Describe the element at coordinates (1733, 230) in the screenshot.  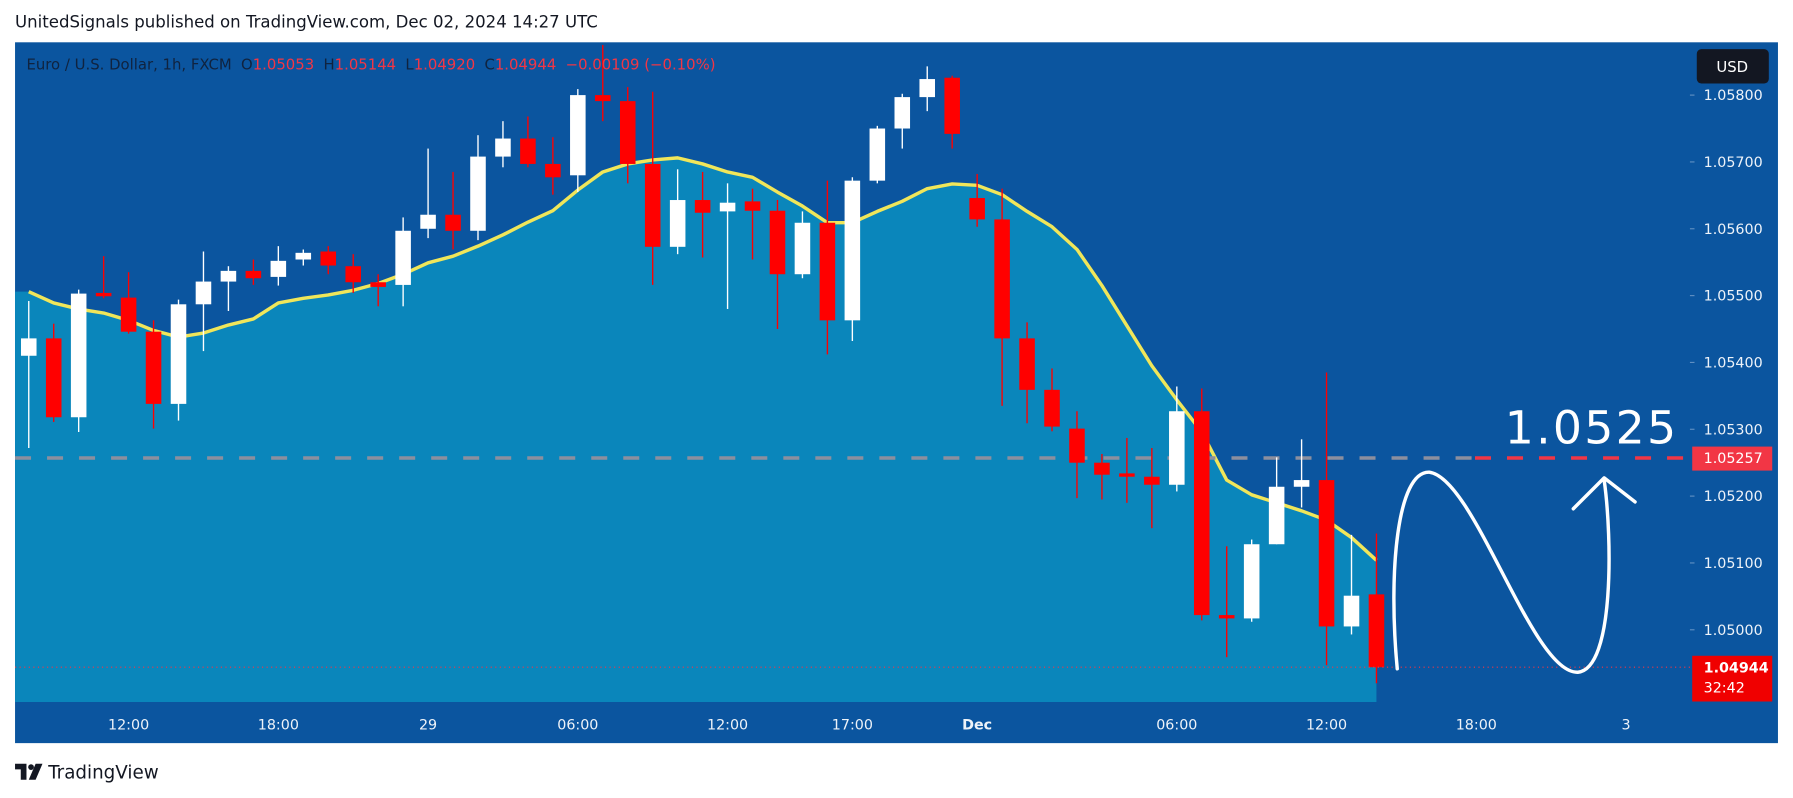
I see `y-tick-label: 1.05600` at that location.